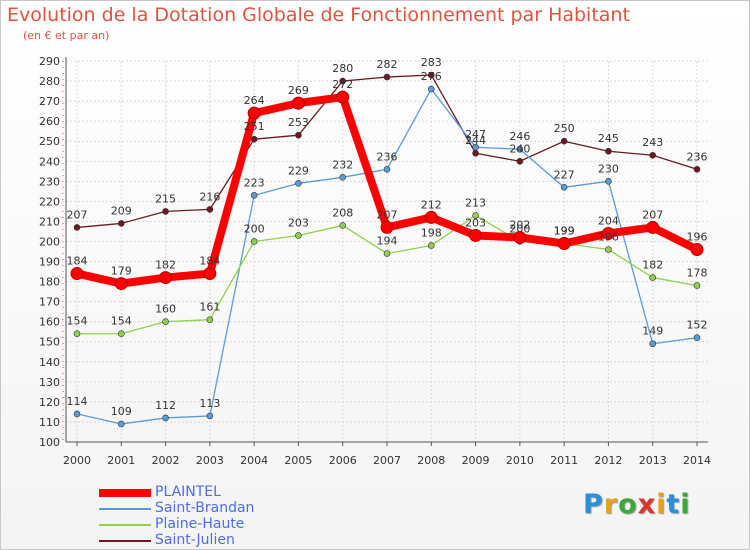  I want to click on data-label: 212, so click(431, 204).